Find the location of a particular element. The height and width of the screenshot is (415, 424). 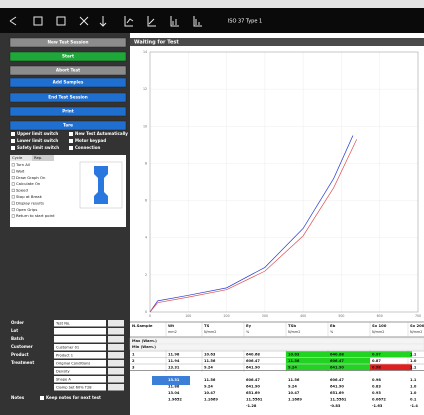

cell: 606.47 is located at coordinates (253, 361).